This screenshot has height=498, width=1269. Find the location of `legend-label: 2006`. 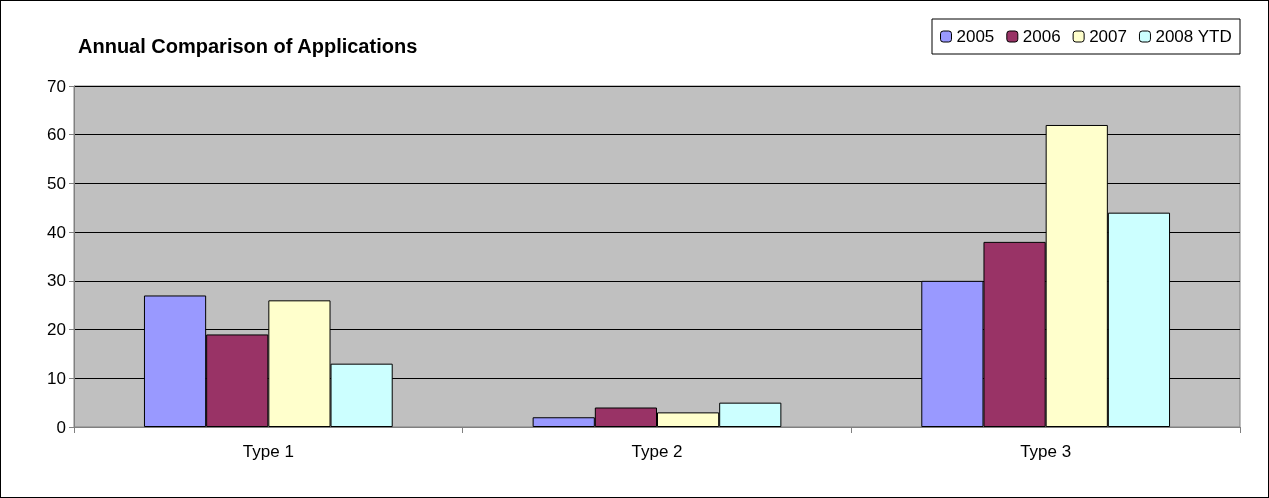

legend-label: 2006 is located at coordinates (1041, 36).